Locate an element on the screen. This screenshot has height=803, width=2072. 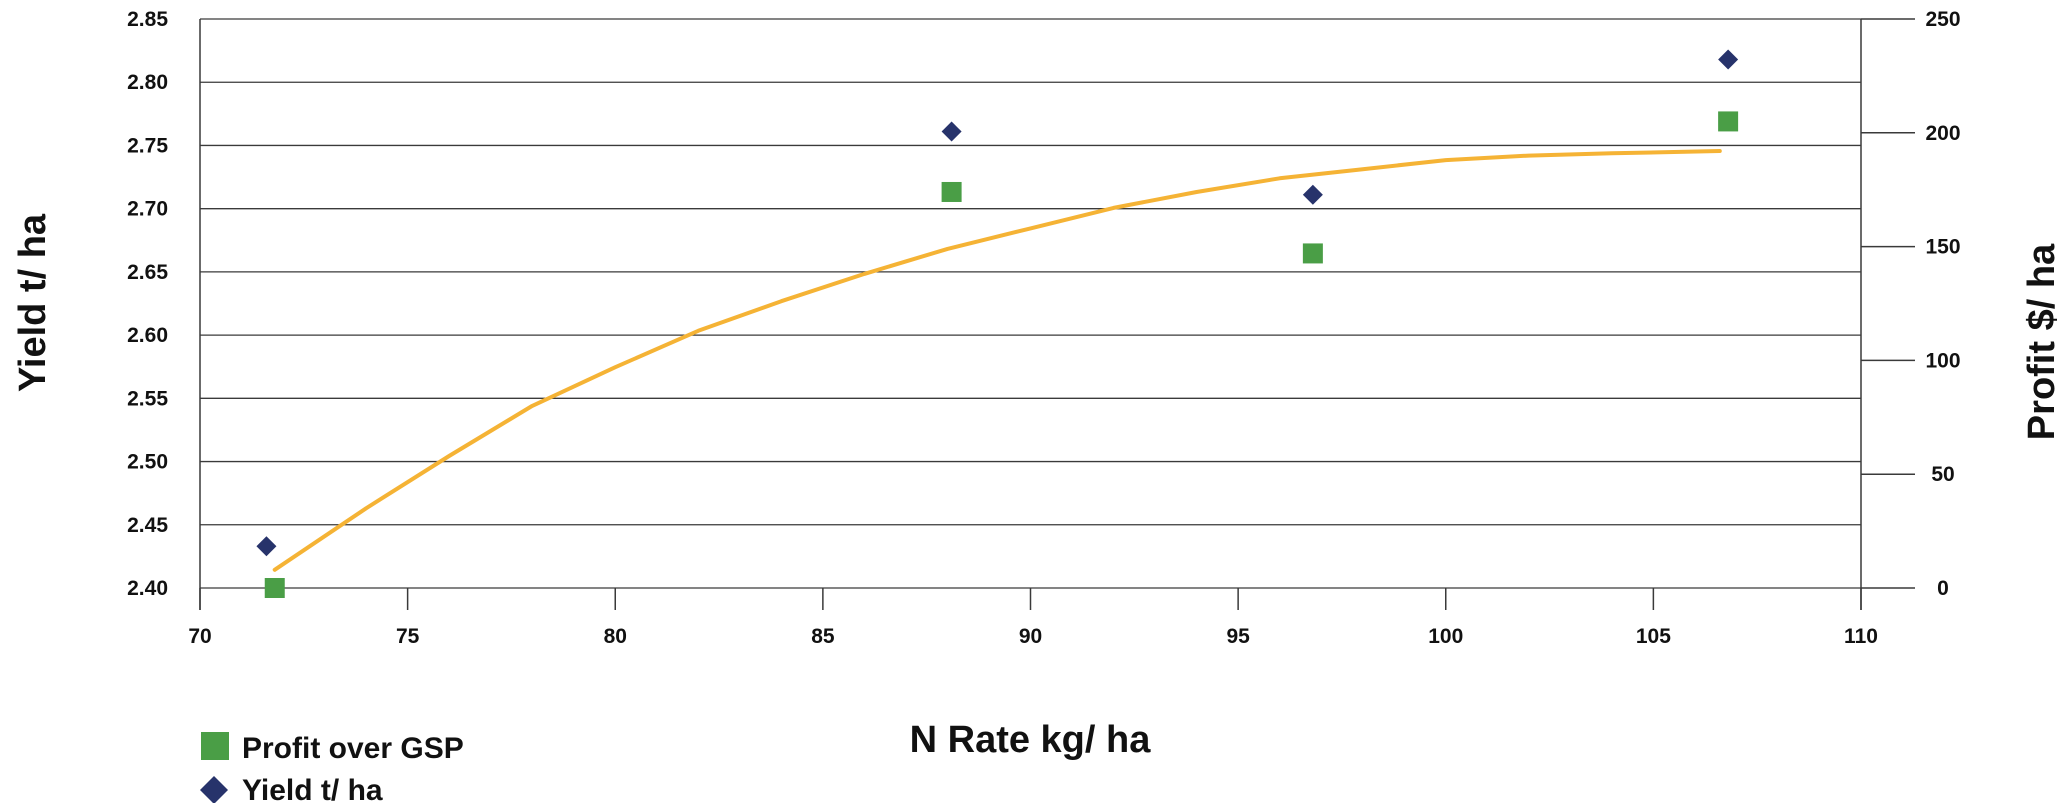
x-tick-labels: 70 75 80 85 90 95 100 105 110 is located at coordinates (1033, 636).